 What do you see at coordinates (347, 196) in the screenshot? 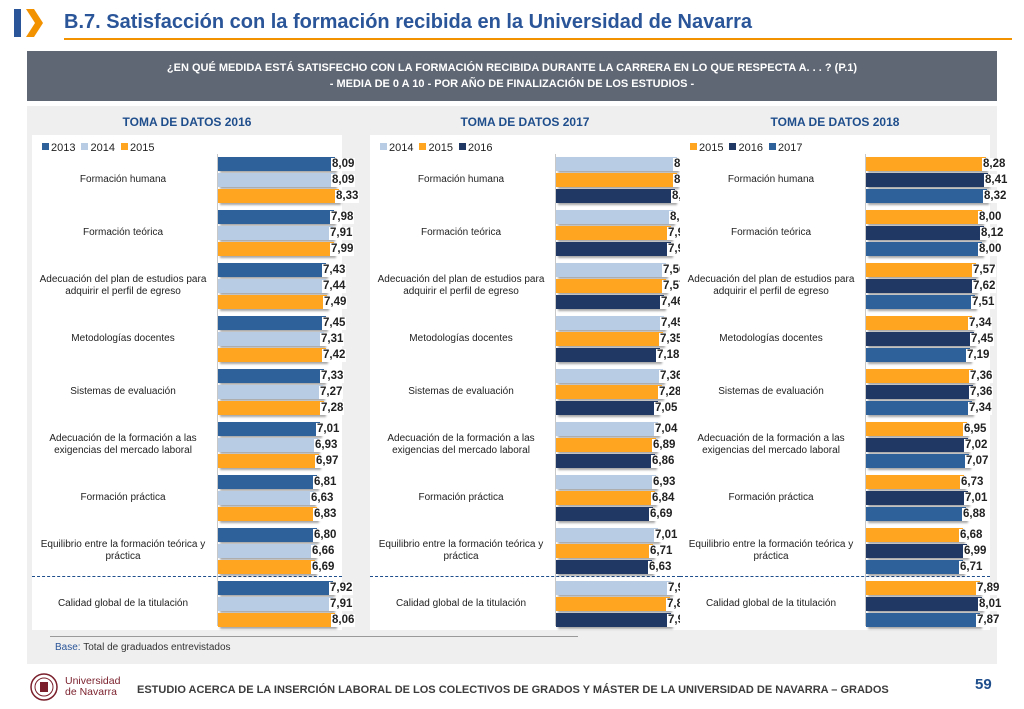
I see `data-label: 8,33` at bounding box center [347, 196].